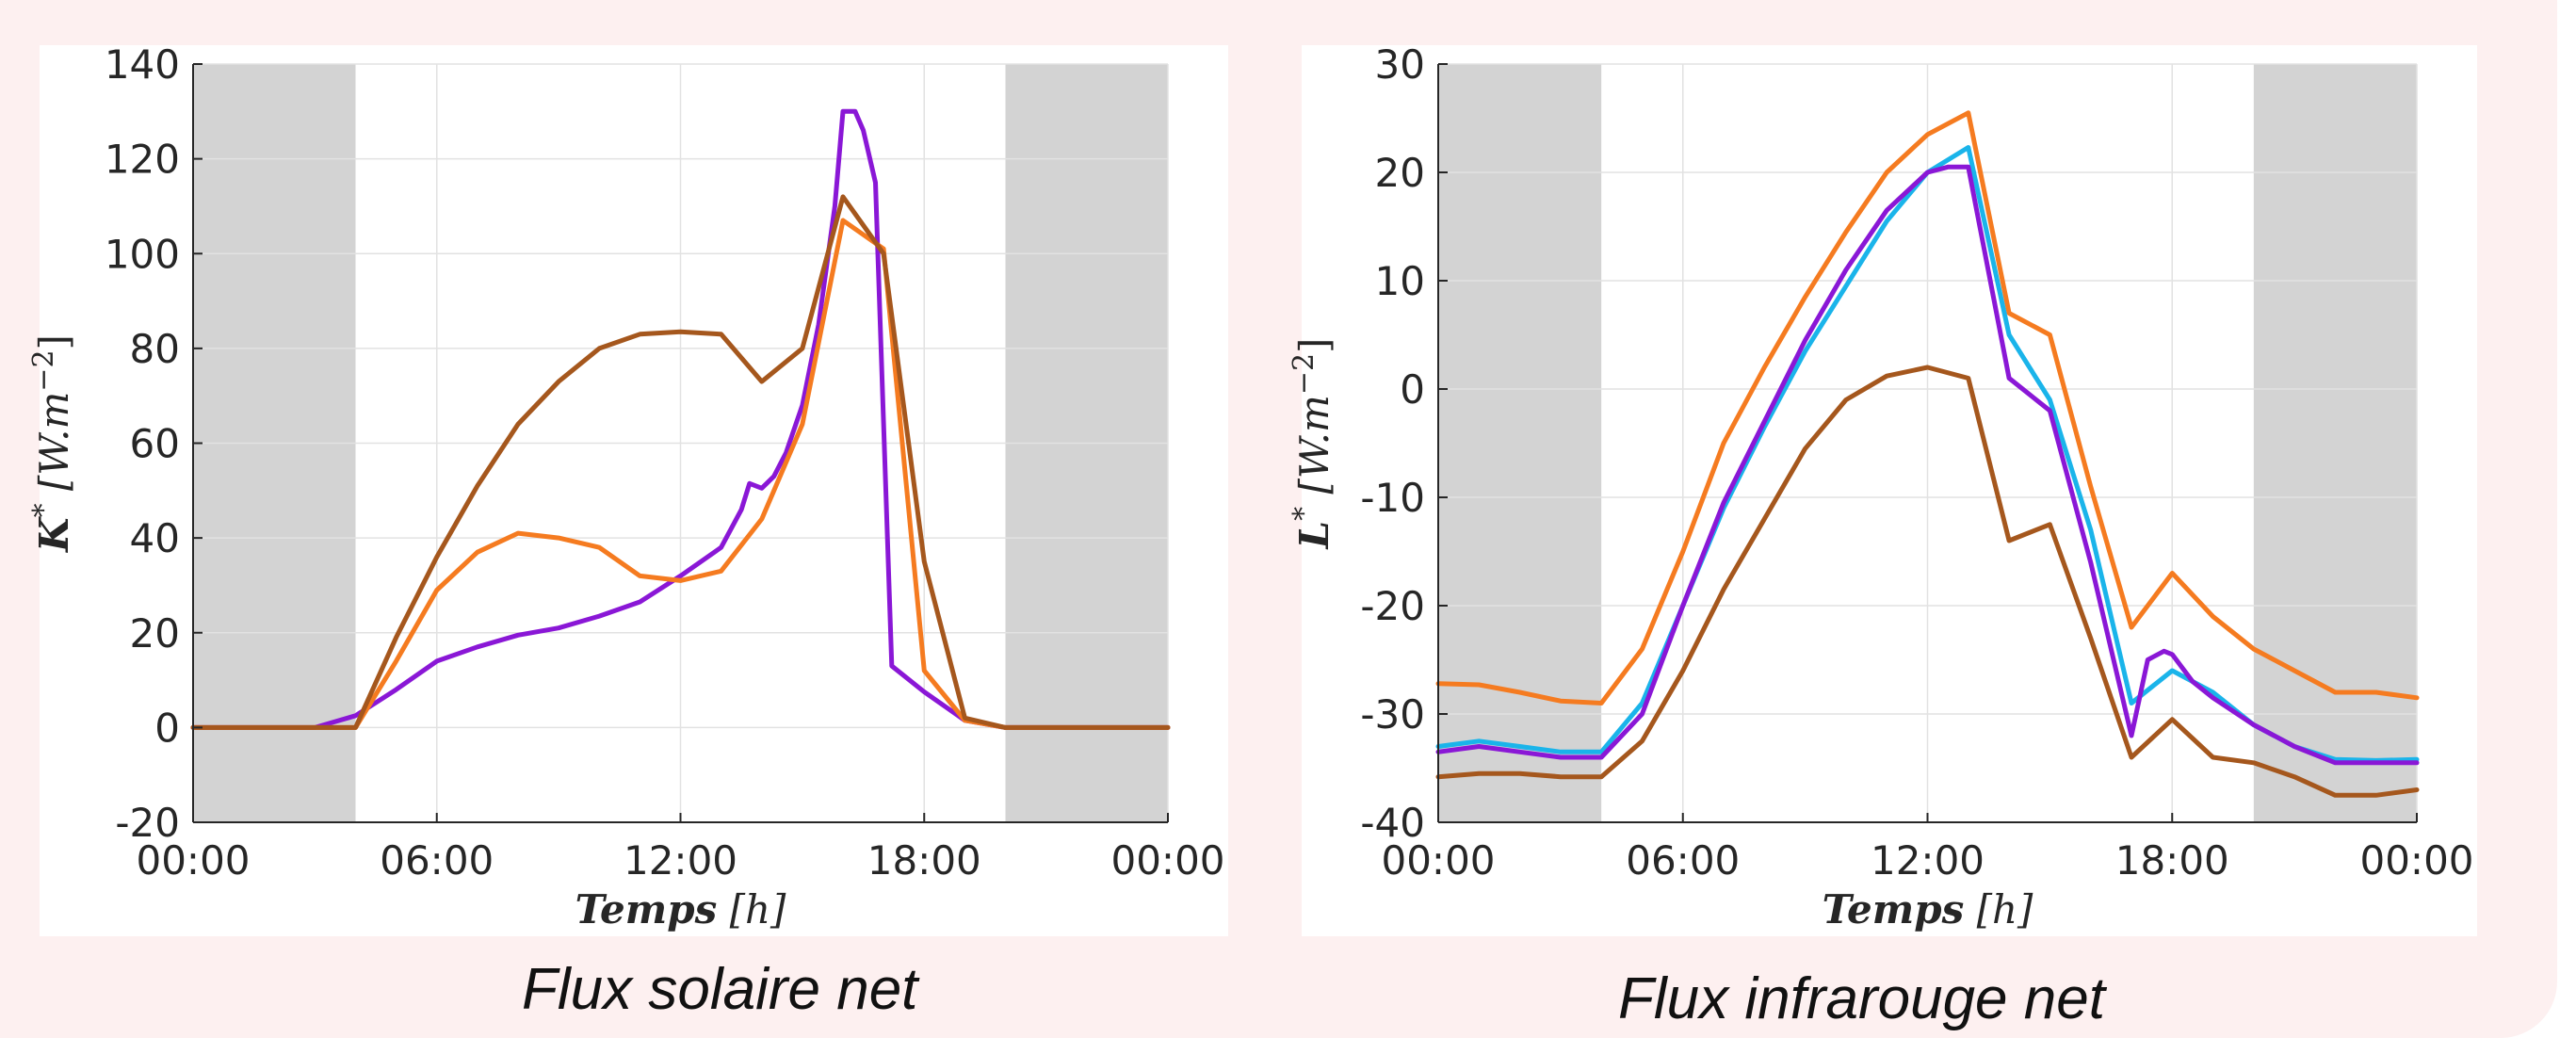 Image resolution: width=2576 pixels, height=1038 pixels. I want to click on y-tick-label: -40, so click(1392, 823).